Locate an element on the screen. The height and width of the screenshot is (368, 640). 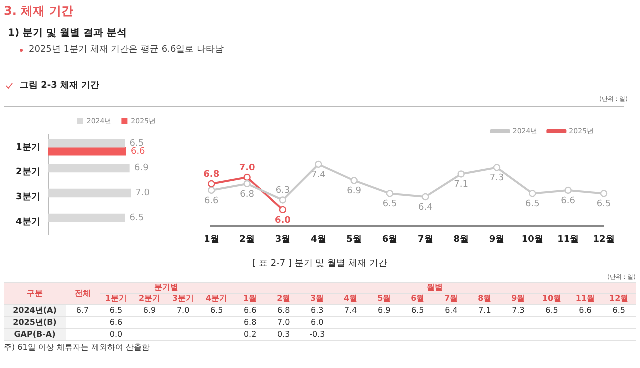
data-label: 0.3 is located at coordinates (284, 334).